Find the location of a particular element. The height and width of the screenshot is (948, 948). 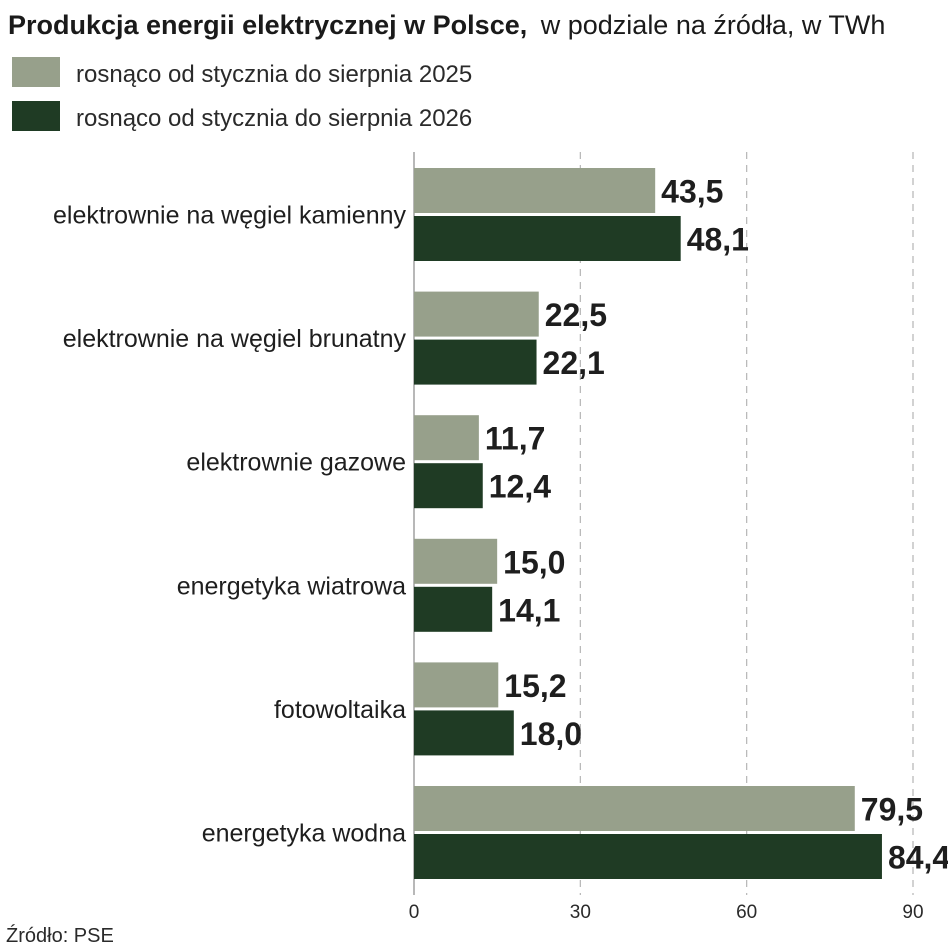

data-label: 18,0 is located at coordinates (551, 734).